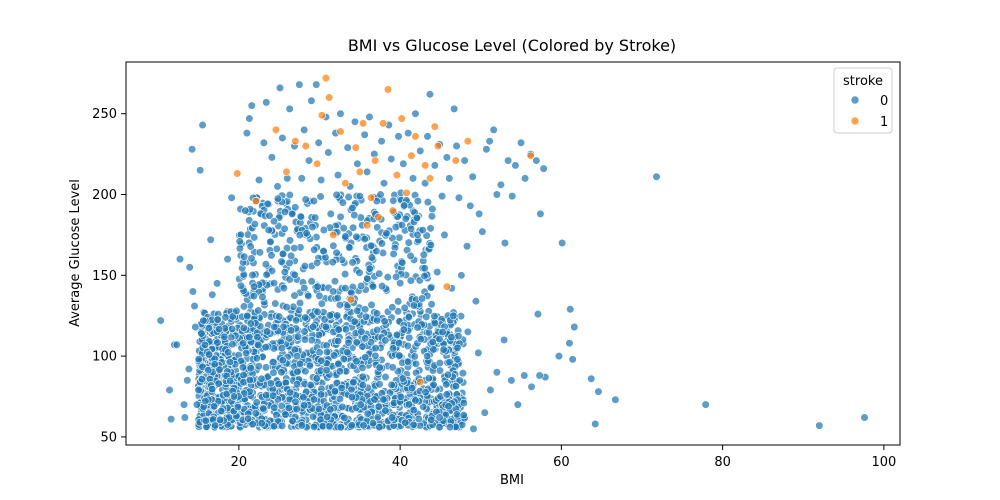 The width and height of the screenshot is (1000, 500). What do you see at coordinates (104, 357) in the screenshot?
I see `y-tick-label: 100` at bounding box center [104, 357].